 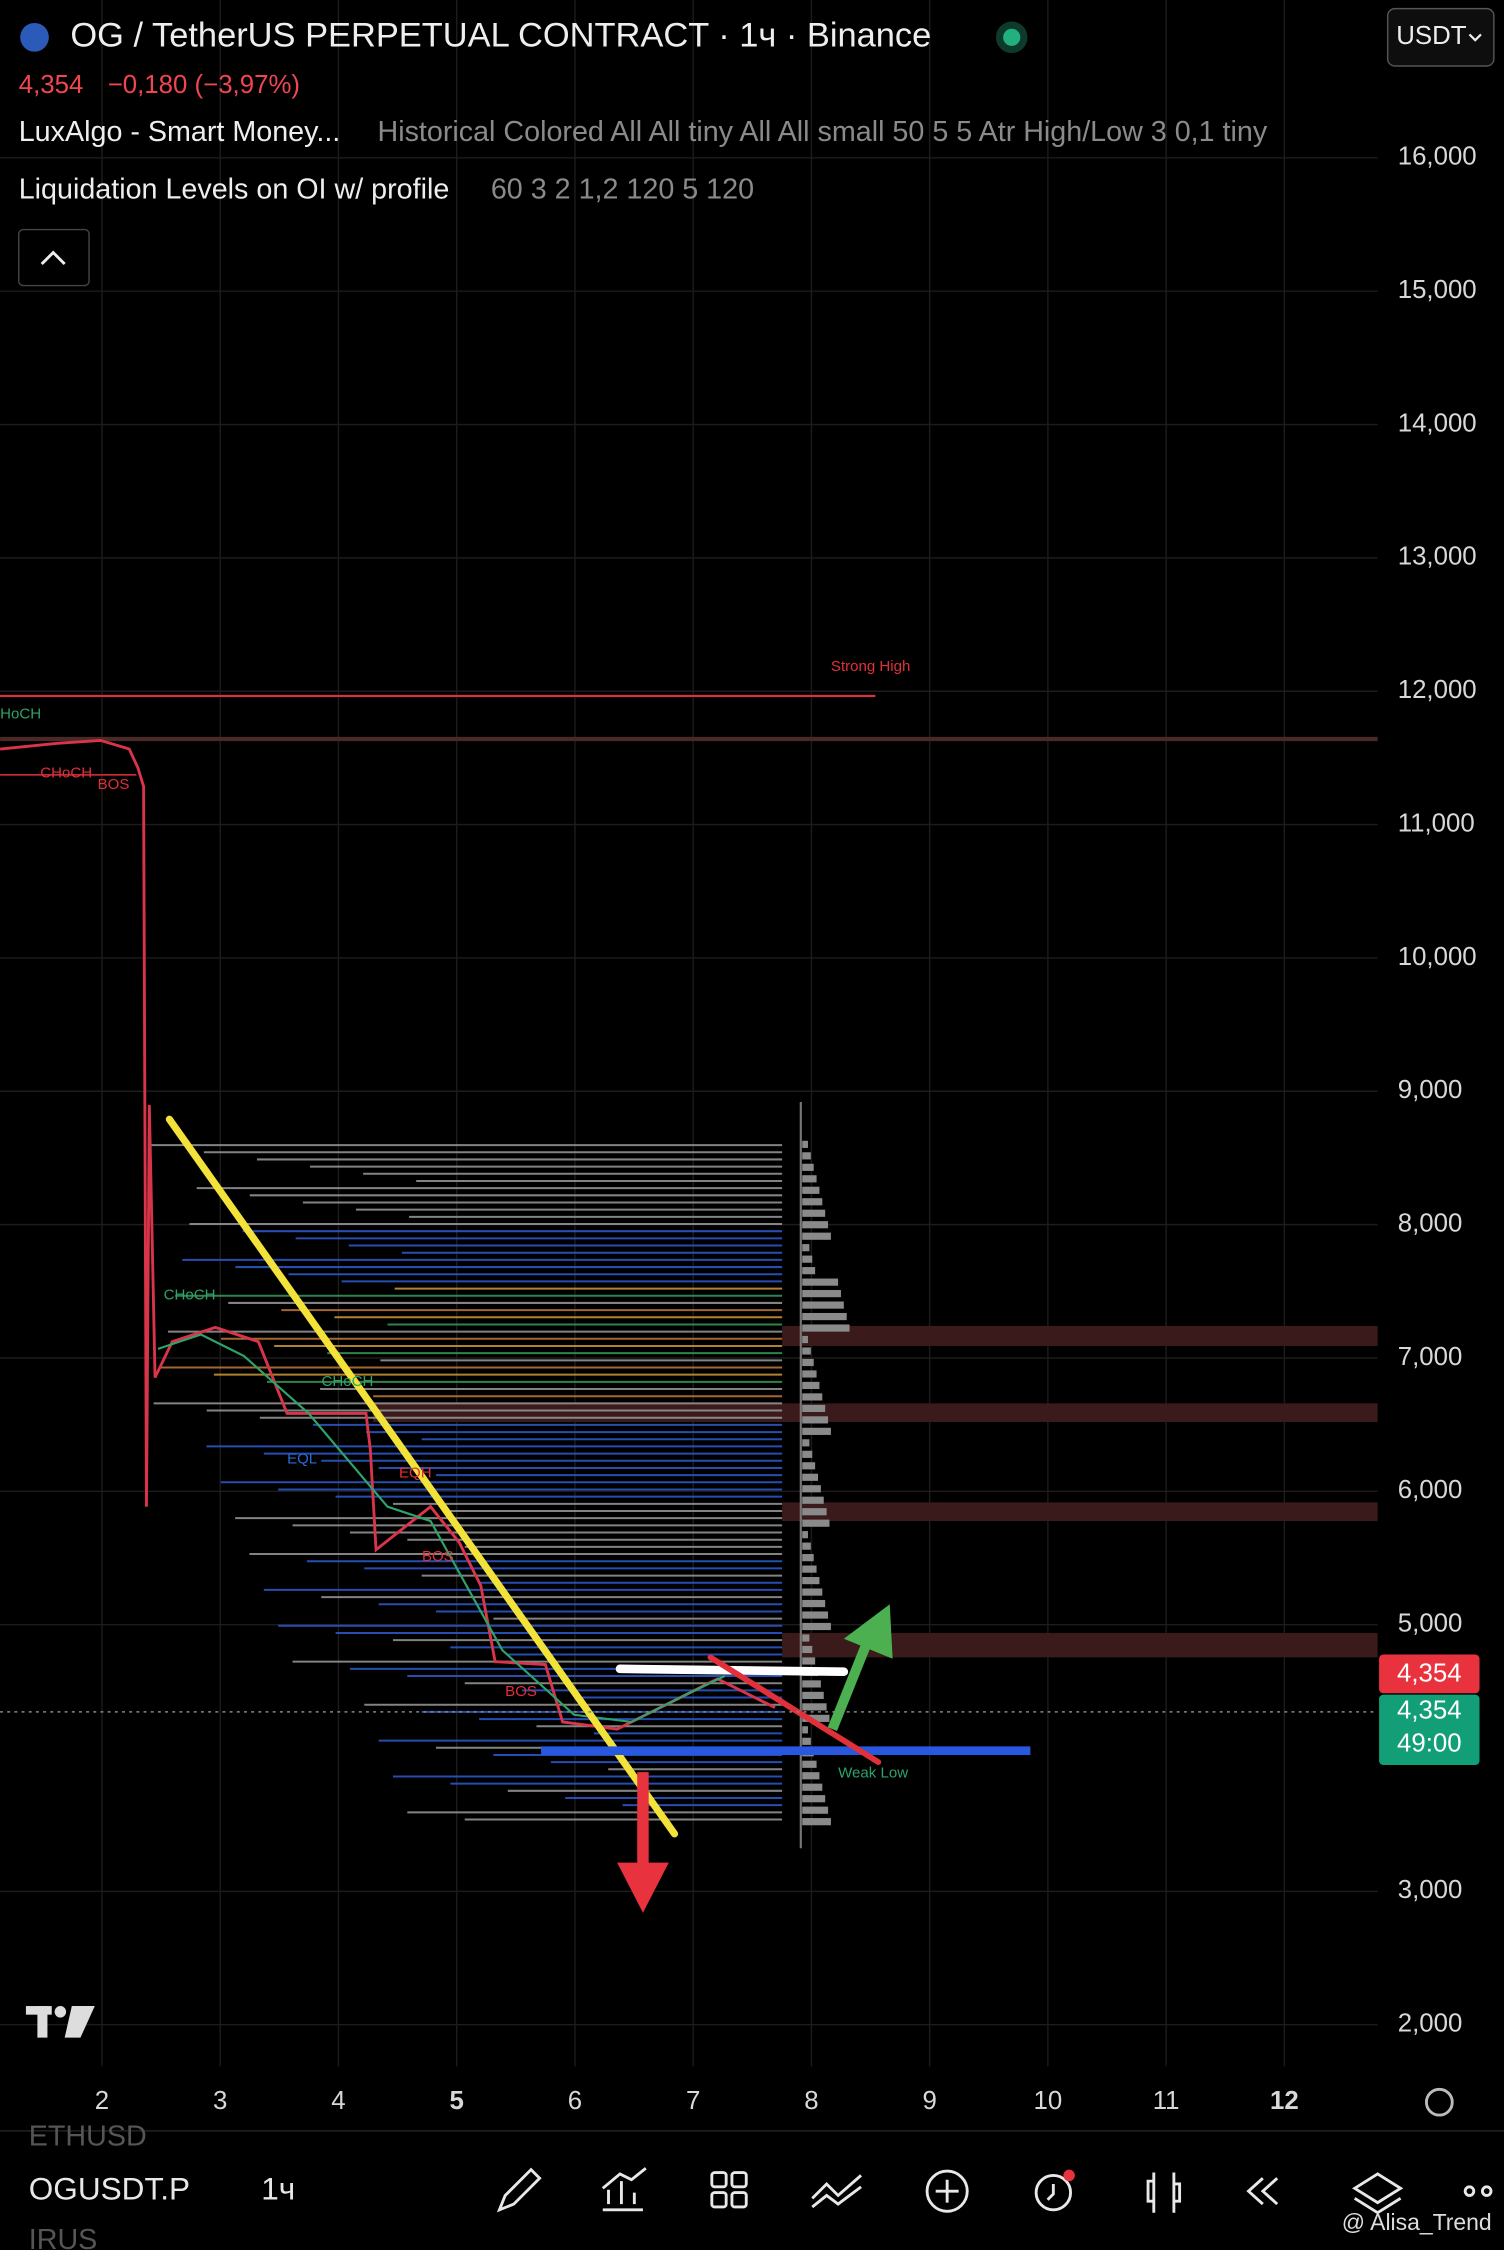 What do you see at coordinates (102, 2101) in the screenshot?
I see `x-tick-label: 2` at bounding box center [102, 2101].